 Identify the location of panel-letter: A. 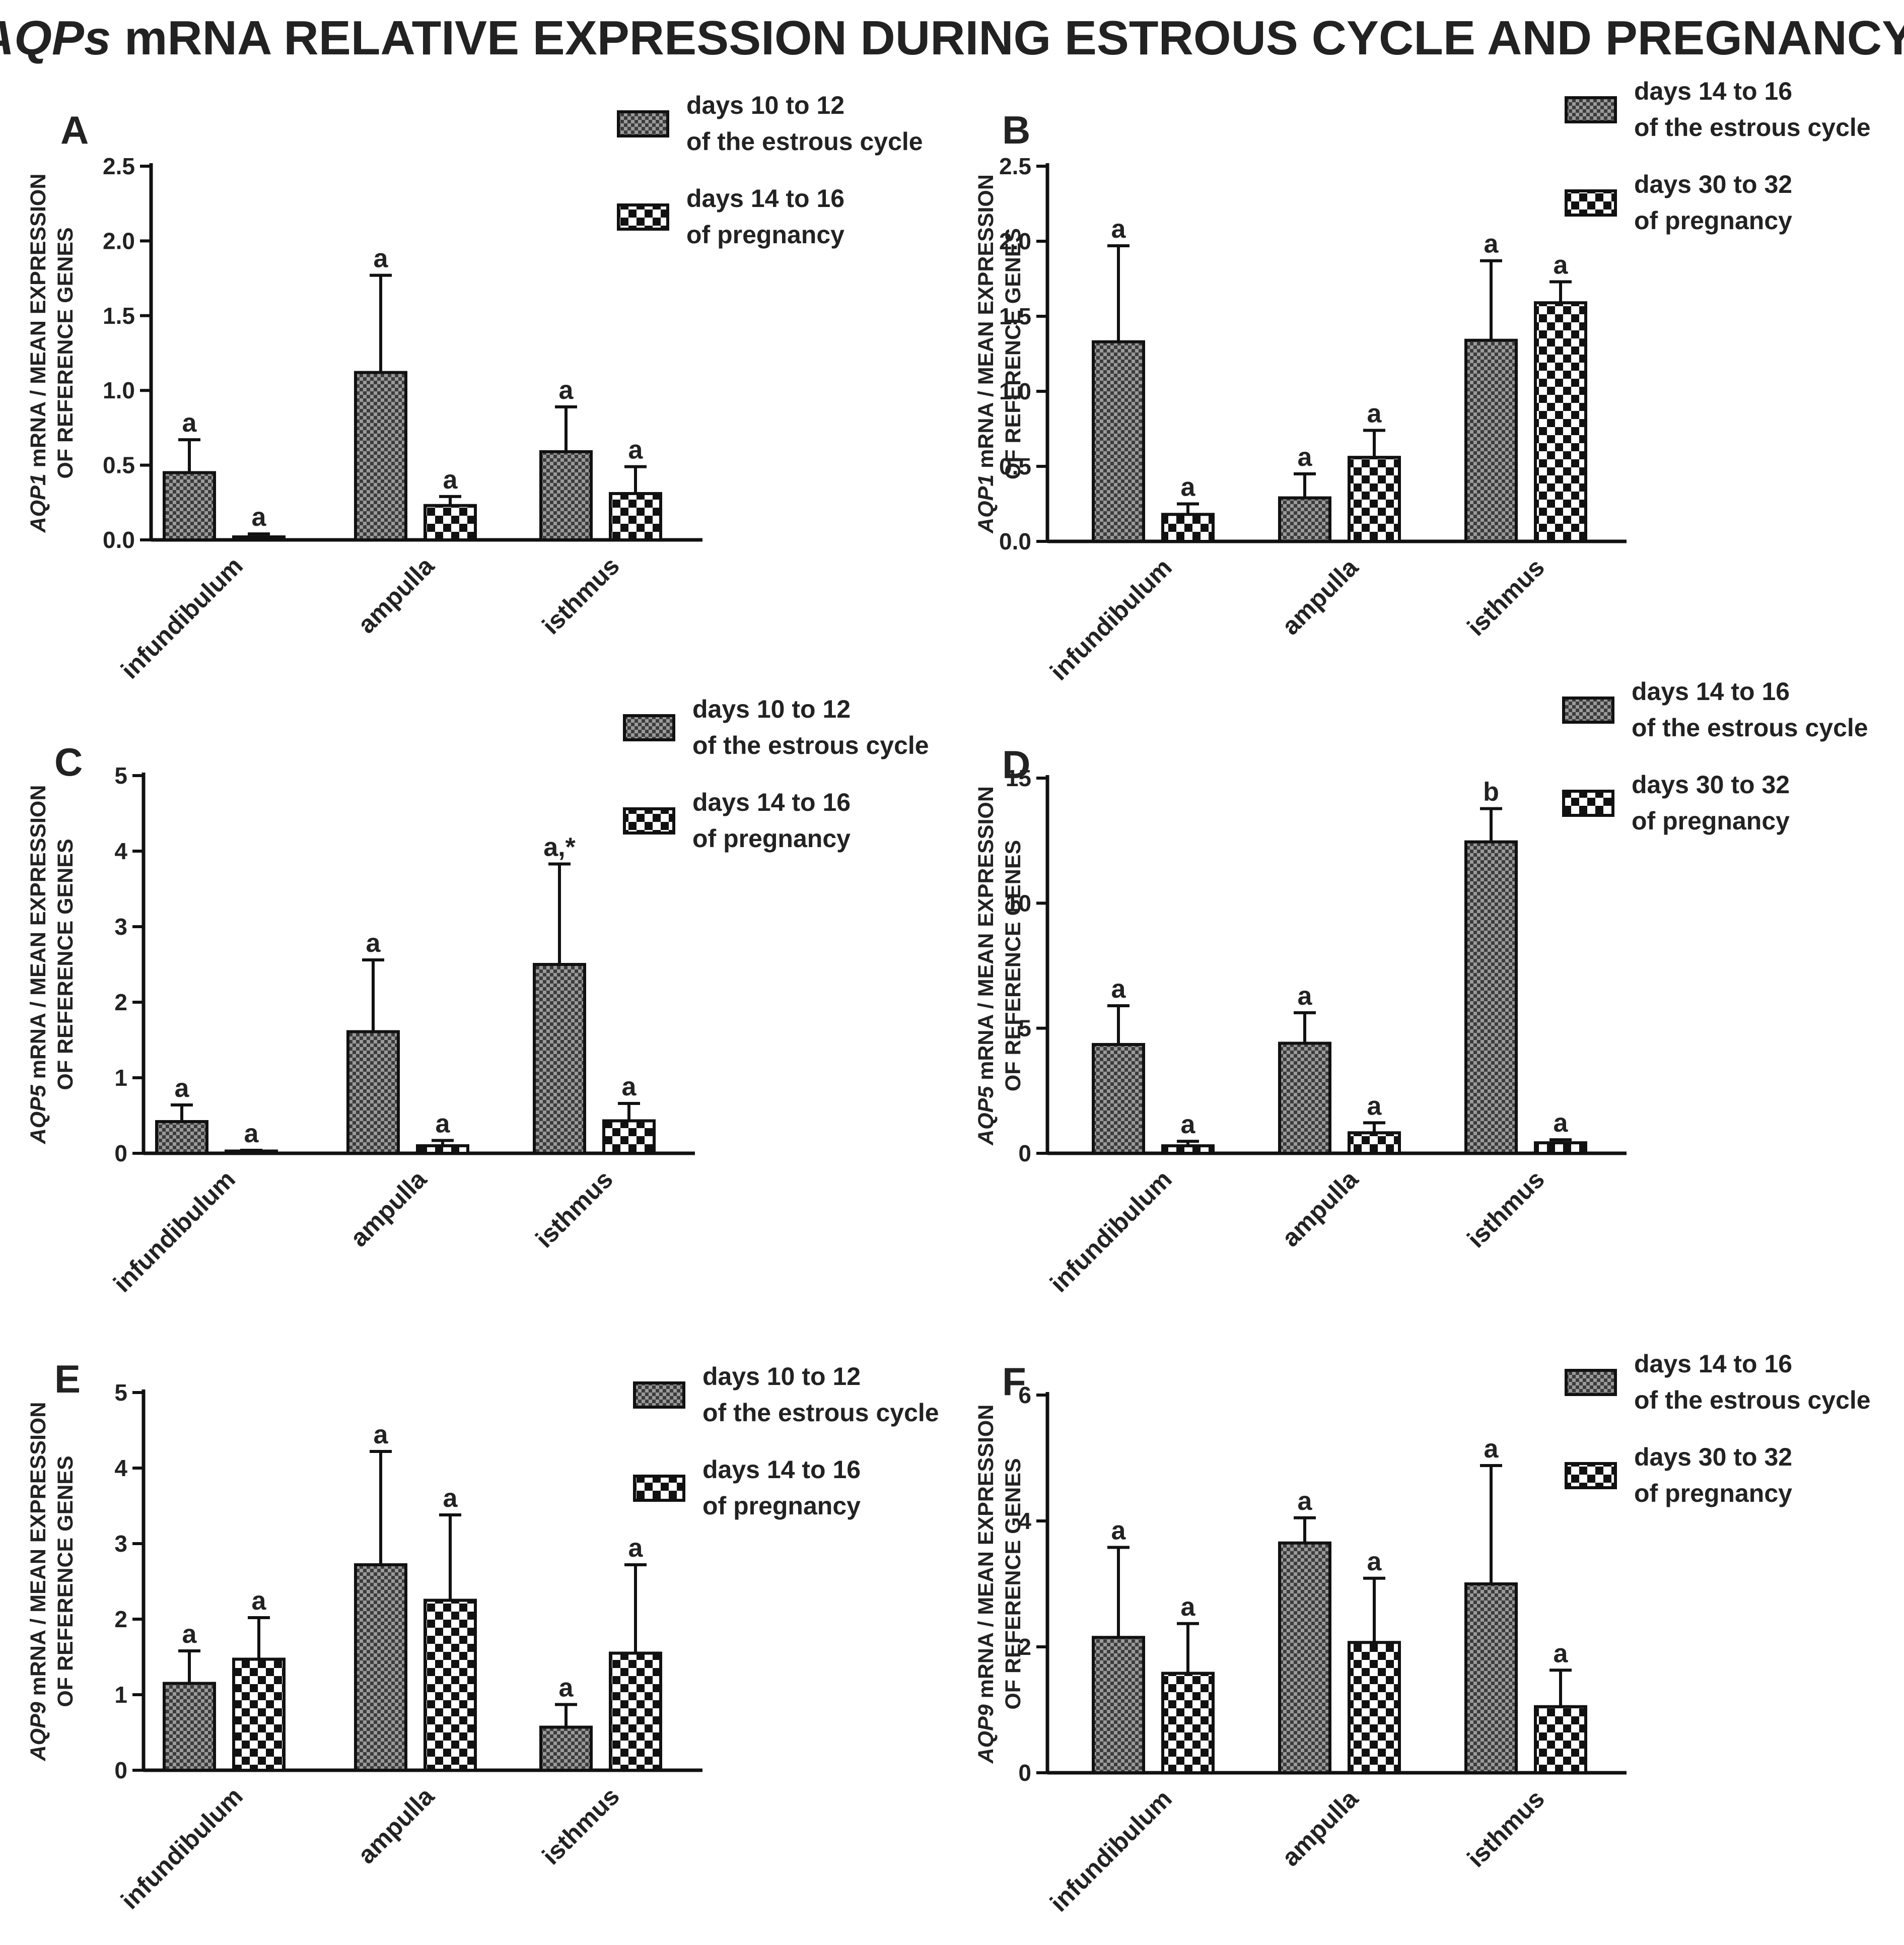
(75, 130).